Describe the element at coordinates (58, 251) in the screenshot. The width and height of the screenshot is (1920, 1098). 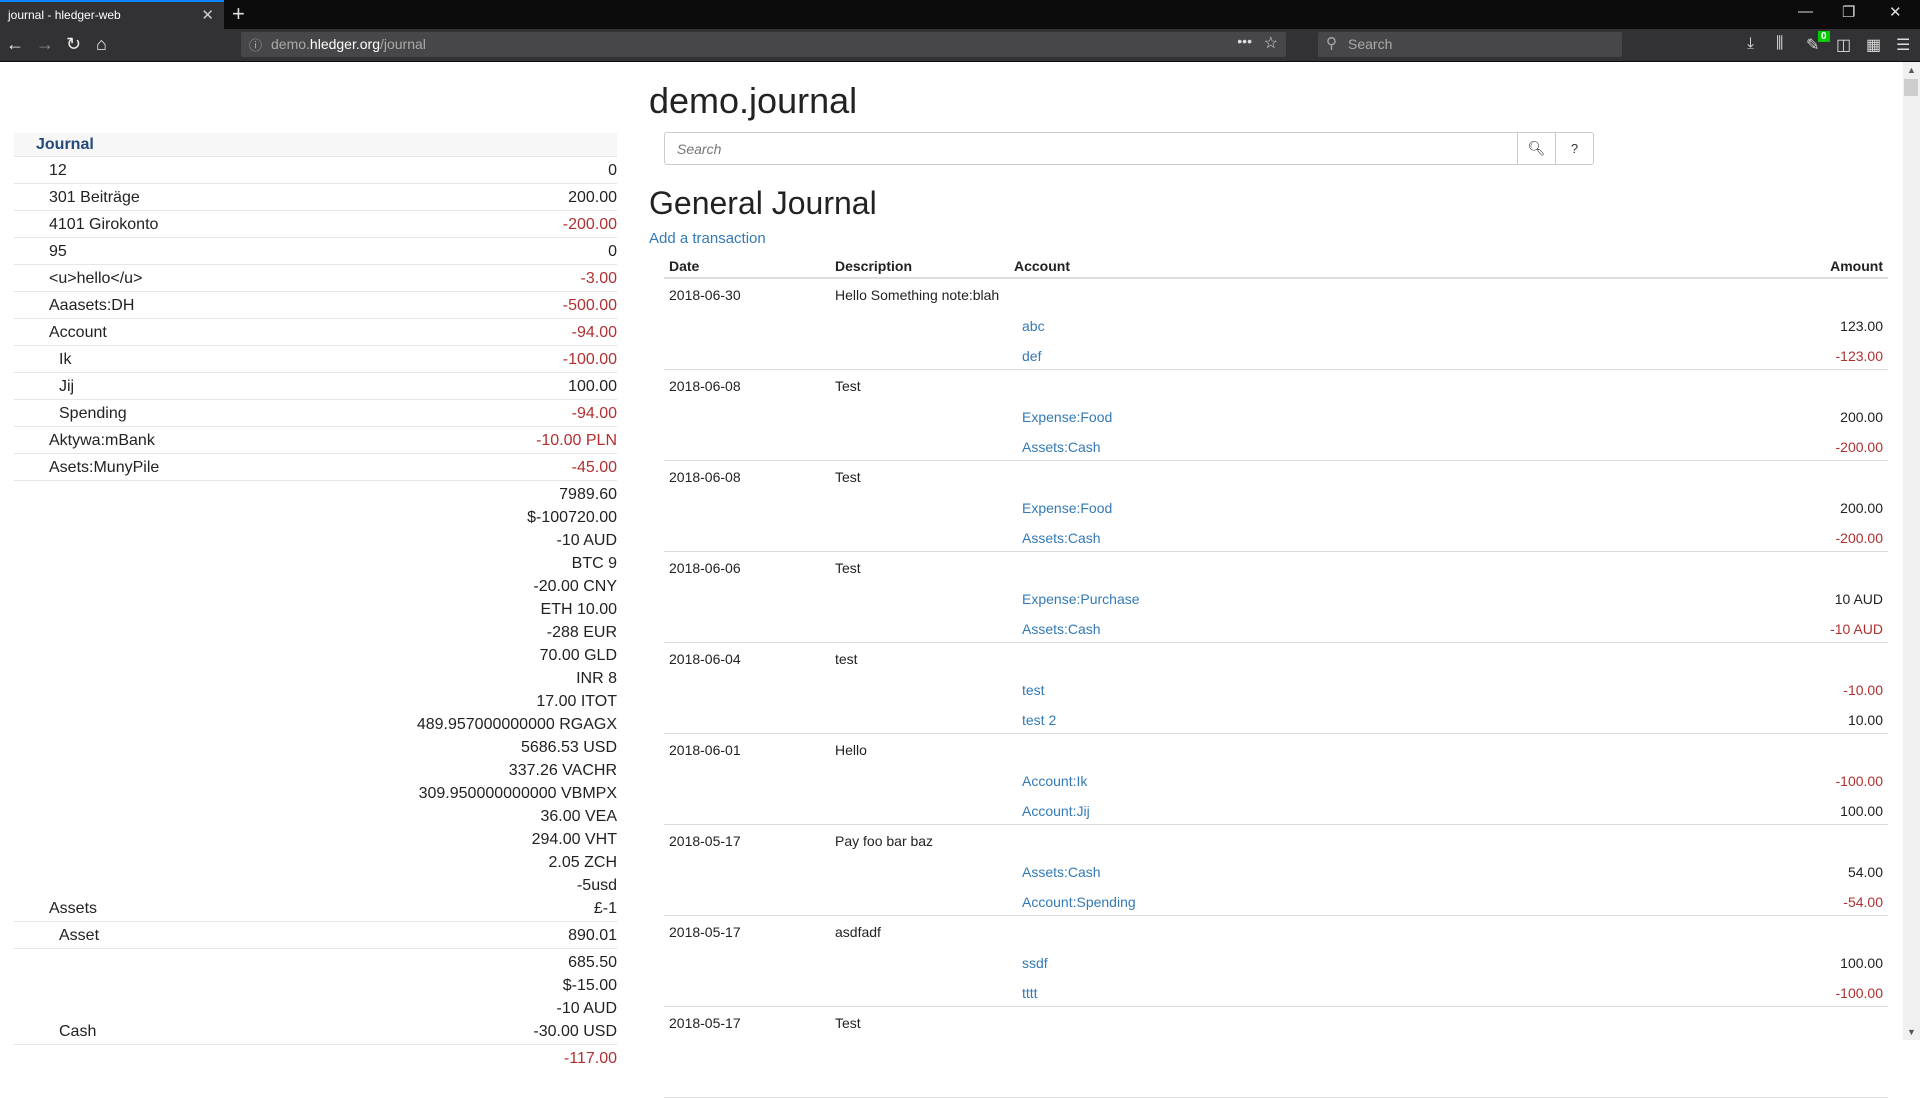
I see `account-link: 95` at that location.